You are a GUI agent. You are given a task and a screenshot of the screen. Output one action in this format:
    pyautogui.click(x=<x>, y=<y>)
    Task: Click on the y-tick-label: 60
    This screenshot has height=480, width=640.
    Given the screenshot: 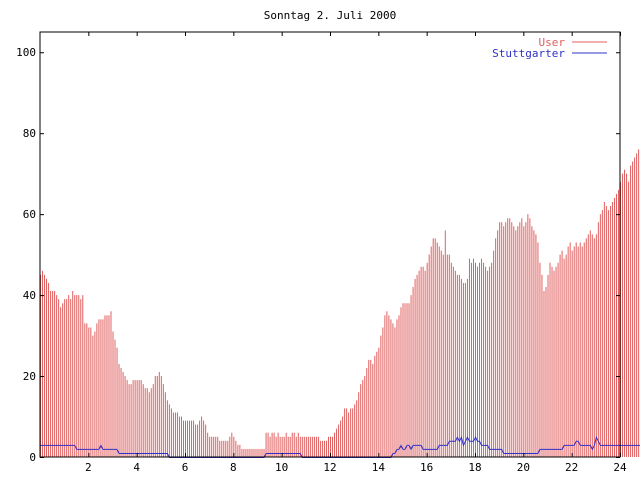 What is the action you would take?
    pyautogui.click(x=29, y=214)
    